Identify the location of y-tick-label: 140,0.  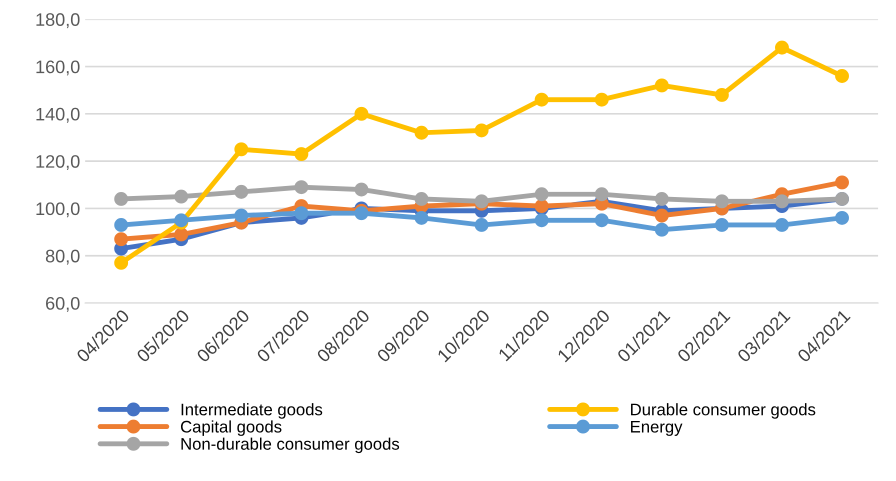
(58, 115).